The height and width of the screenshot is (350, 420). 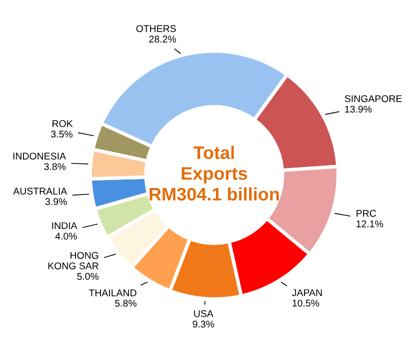 What do you see at coordinates (204, 314) in the screenshot?
I see `slice-label: USA` at bounding box center [204, 314].